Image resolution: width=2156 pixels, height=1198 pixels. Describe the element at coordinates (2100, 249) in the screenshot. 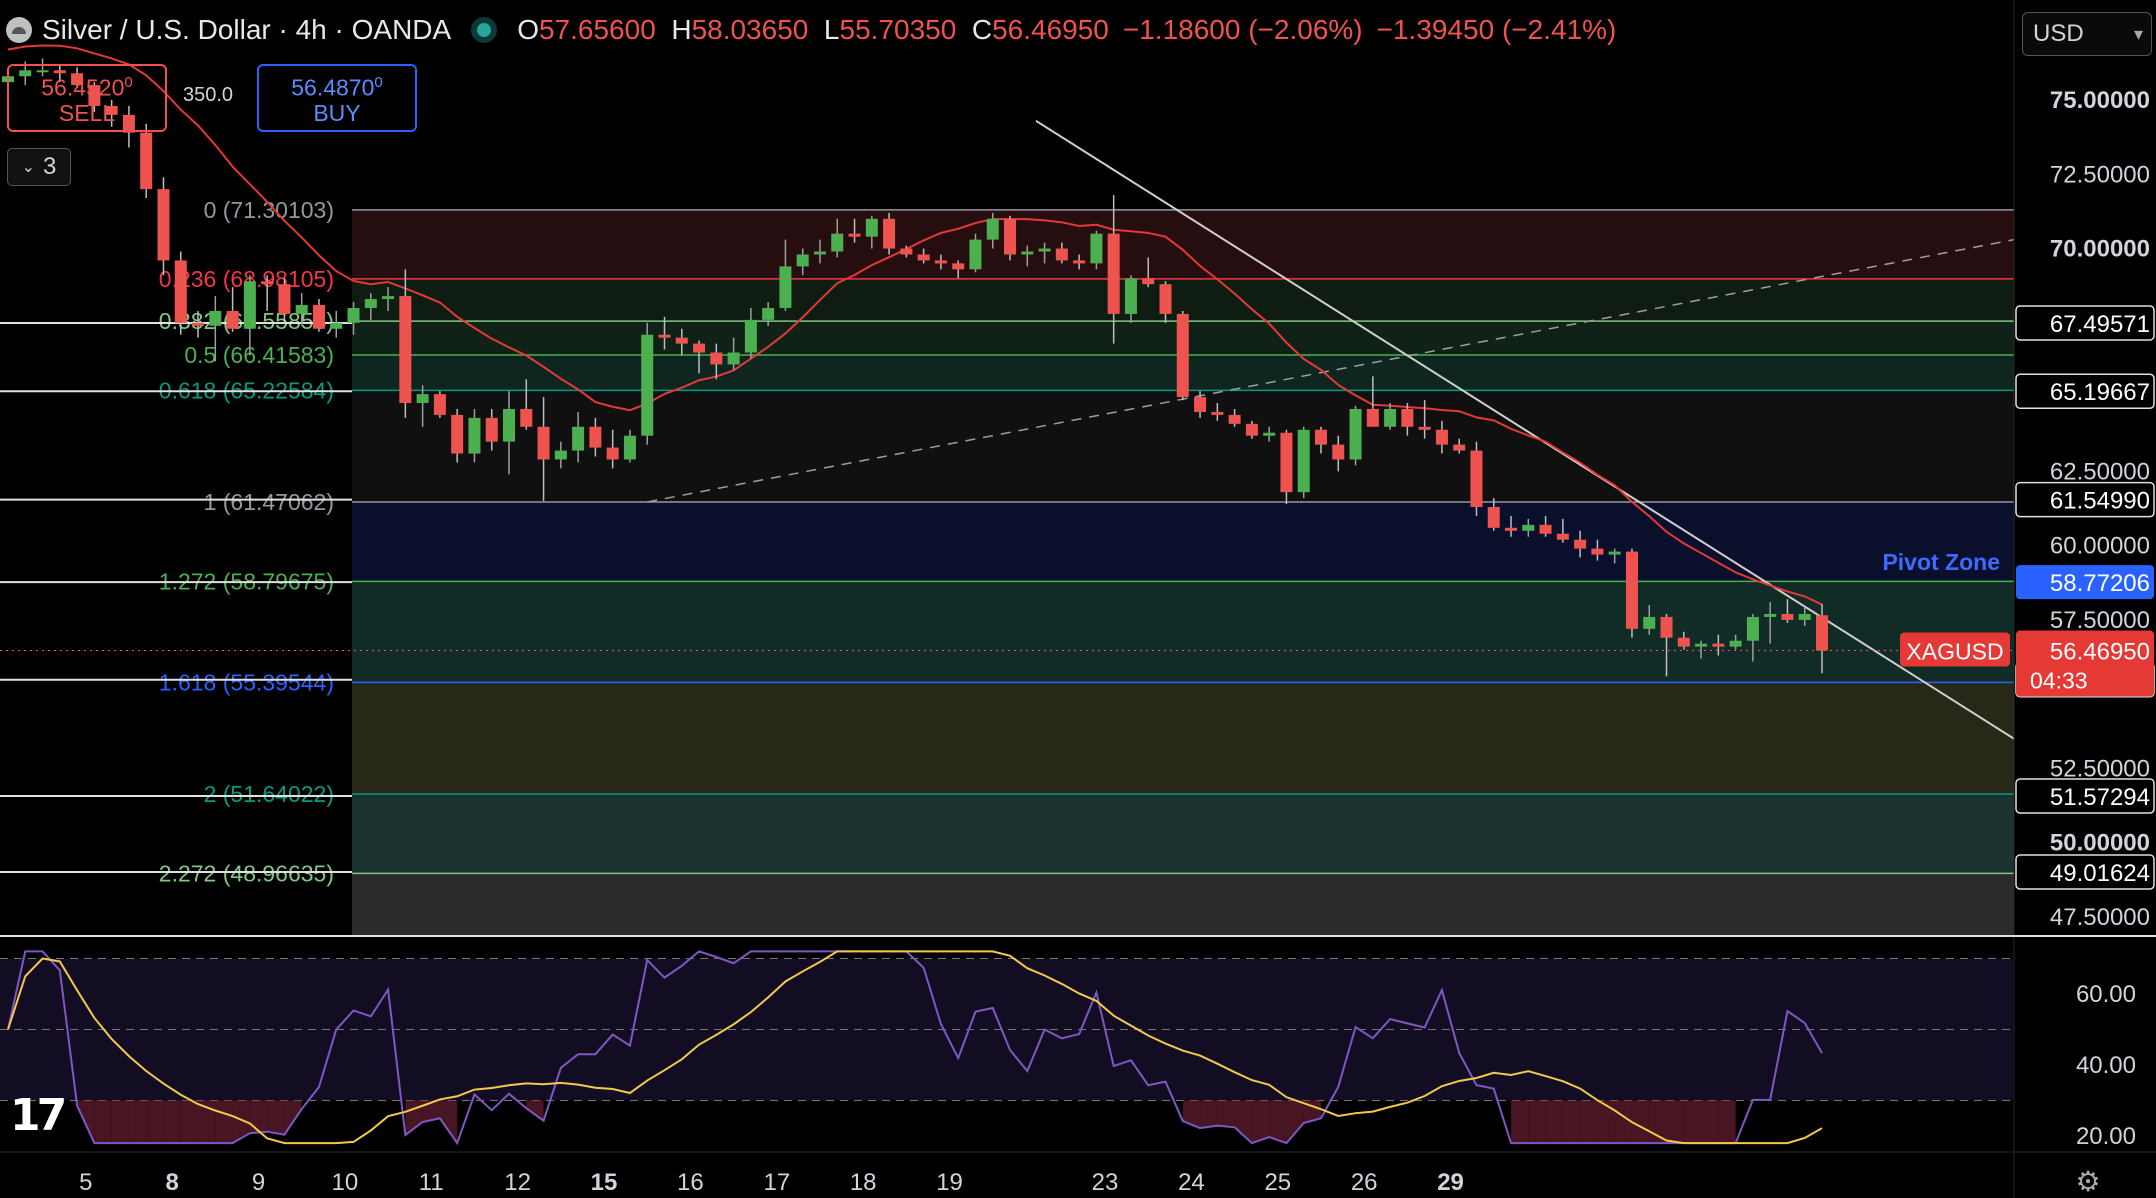

I see `price-tick-label: 70.00000` at that location.